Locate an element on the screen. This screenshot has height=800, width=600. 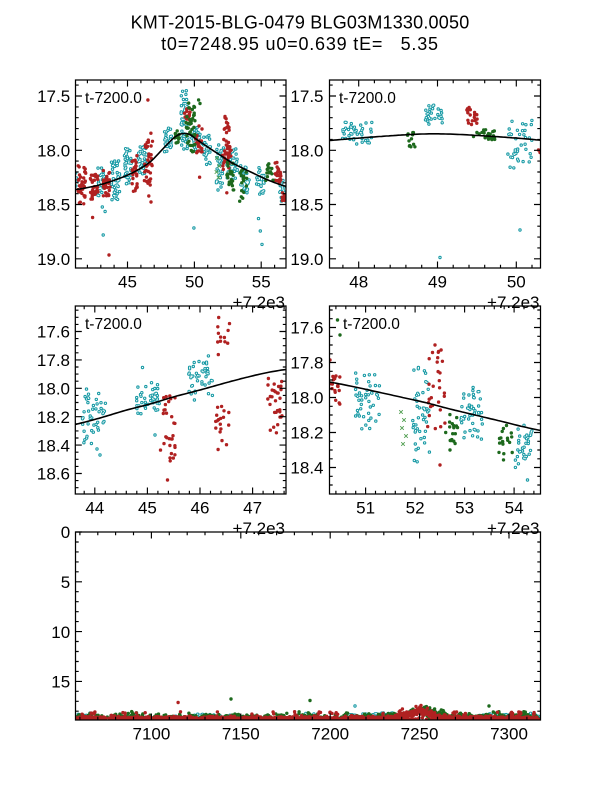
svg-text: 15 is located at coordinates (60, 682).